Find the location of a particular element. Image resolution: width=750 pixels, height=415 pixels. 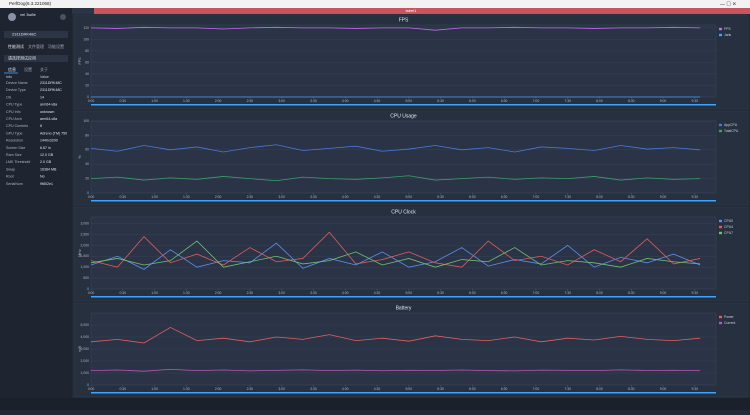

y-tick-label: 3,000 is located at coordinates (85, 223).